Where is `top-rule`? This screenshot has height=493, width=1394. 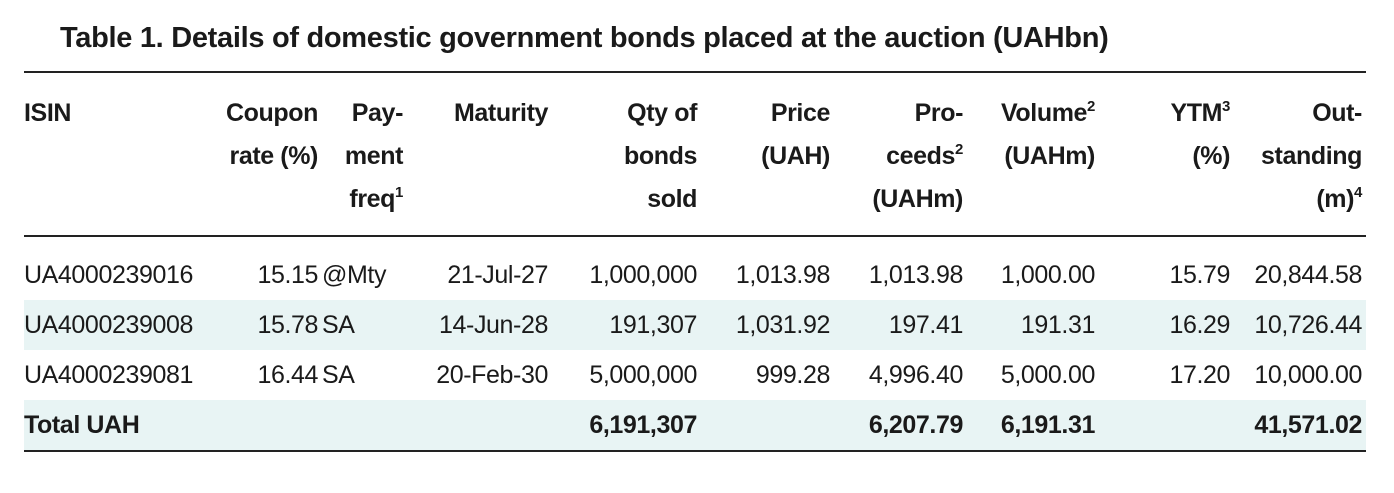 top-rule is located at coordinates (695, 72).